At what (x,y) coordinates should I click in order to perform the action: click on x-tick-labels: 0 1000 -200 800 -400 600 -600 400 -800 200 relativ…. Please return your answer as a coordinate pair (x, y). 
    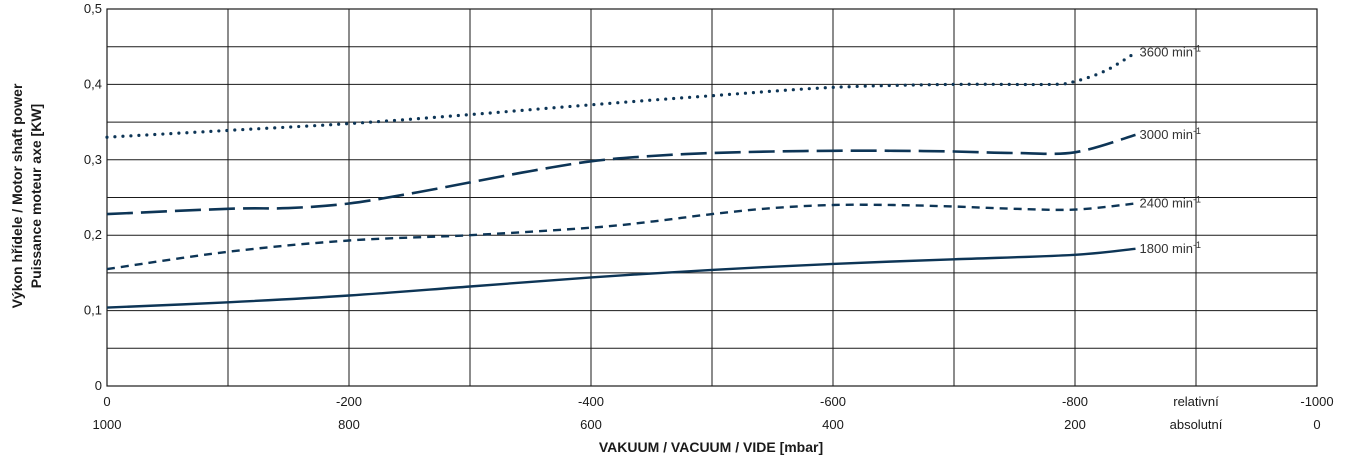
    Looking at the image, I should click on (713, 413).